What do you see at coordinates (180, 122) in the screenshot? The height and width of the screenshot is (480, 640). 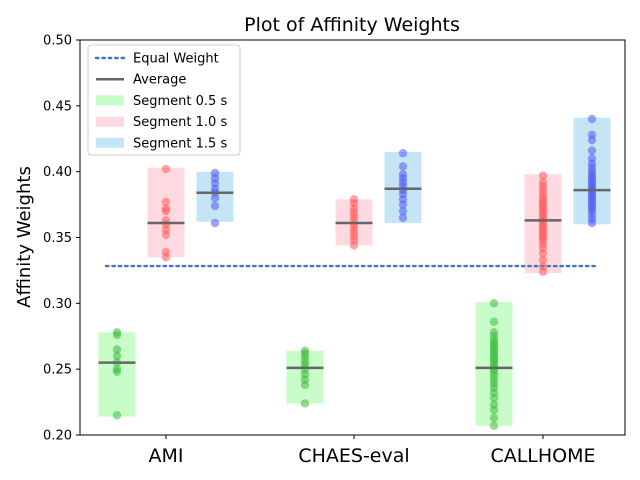 I see `legend-label: Segment 1.0 s` at bounding box center [180, 122].